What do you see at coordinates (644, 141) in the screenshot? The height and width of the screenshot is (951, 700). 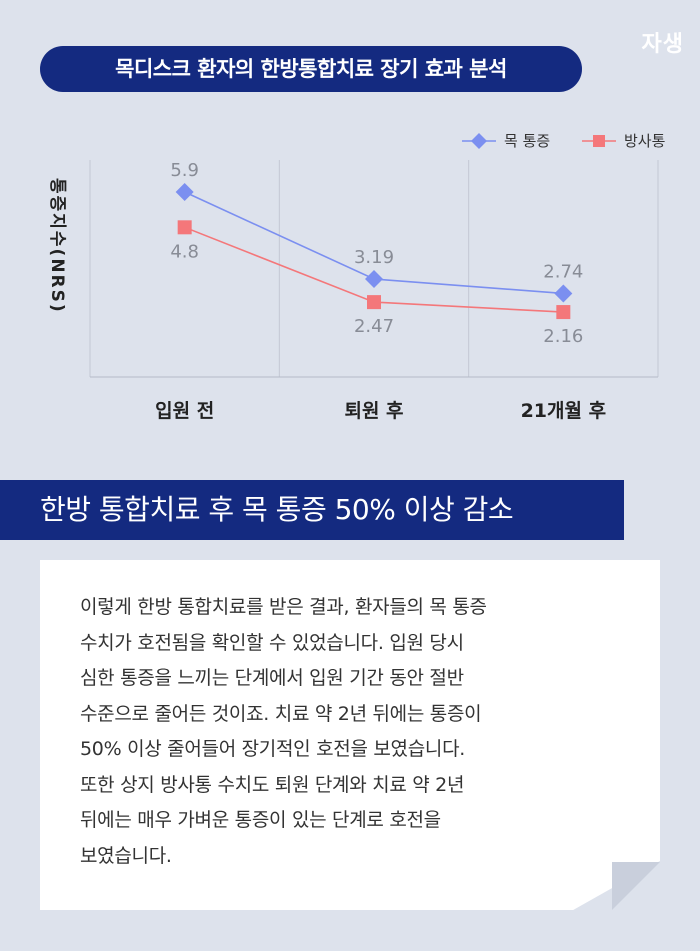 I see `legend-label: 방사통` at bounding box center [644, 141].